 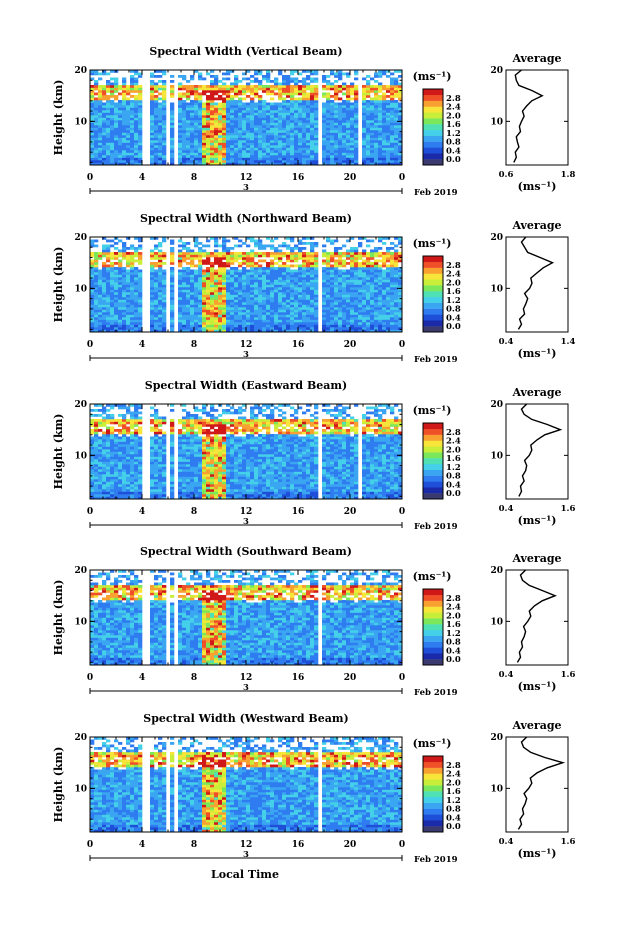 I want to click on average-profile: Average 10 20 0.4 1.6 (ms⁻¹), so click(x=532, y=789).